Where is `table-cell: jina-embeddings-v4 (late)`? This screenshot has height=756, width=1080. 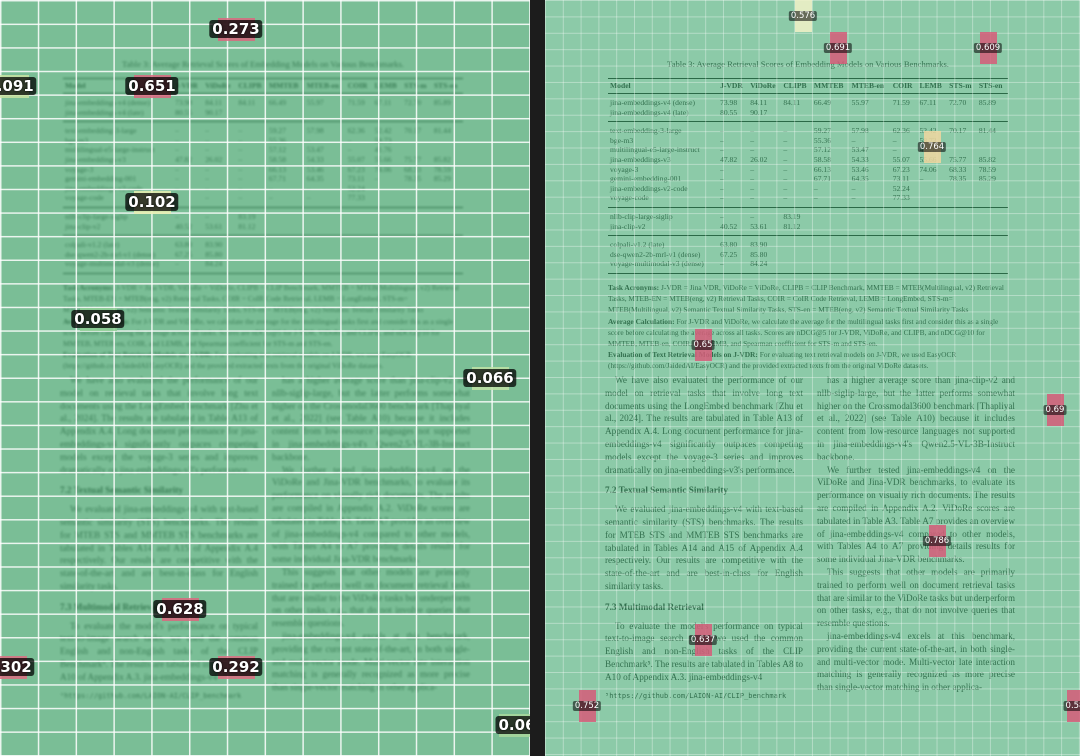
table-cell: jina-embeddings-v4 (late) is located at coordinates (649, 112).